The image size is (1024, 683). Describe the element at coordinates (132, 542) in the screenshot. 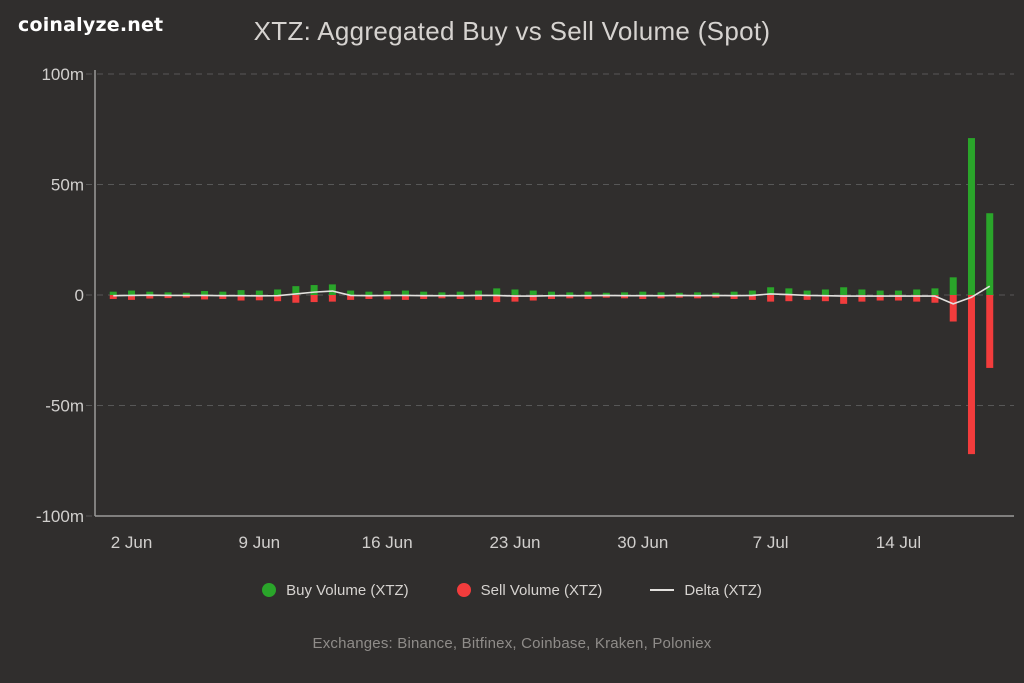

I see `svg-text: 2 Jun` at that location.